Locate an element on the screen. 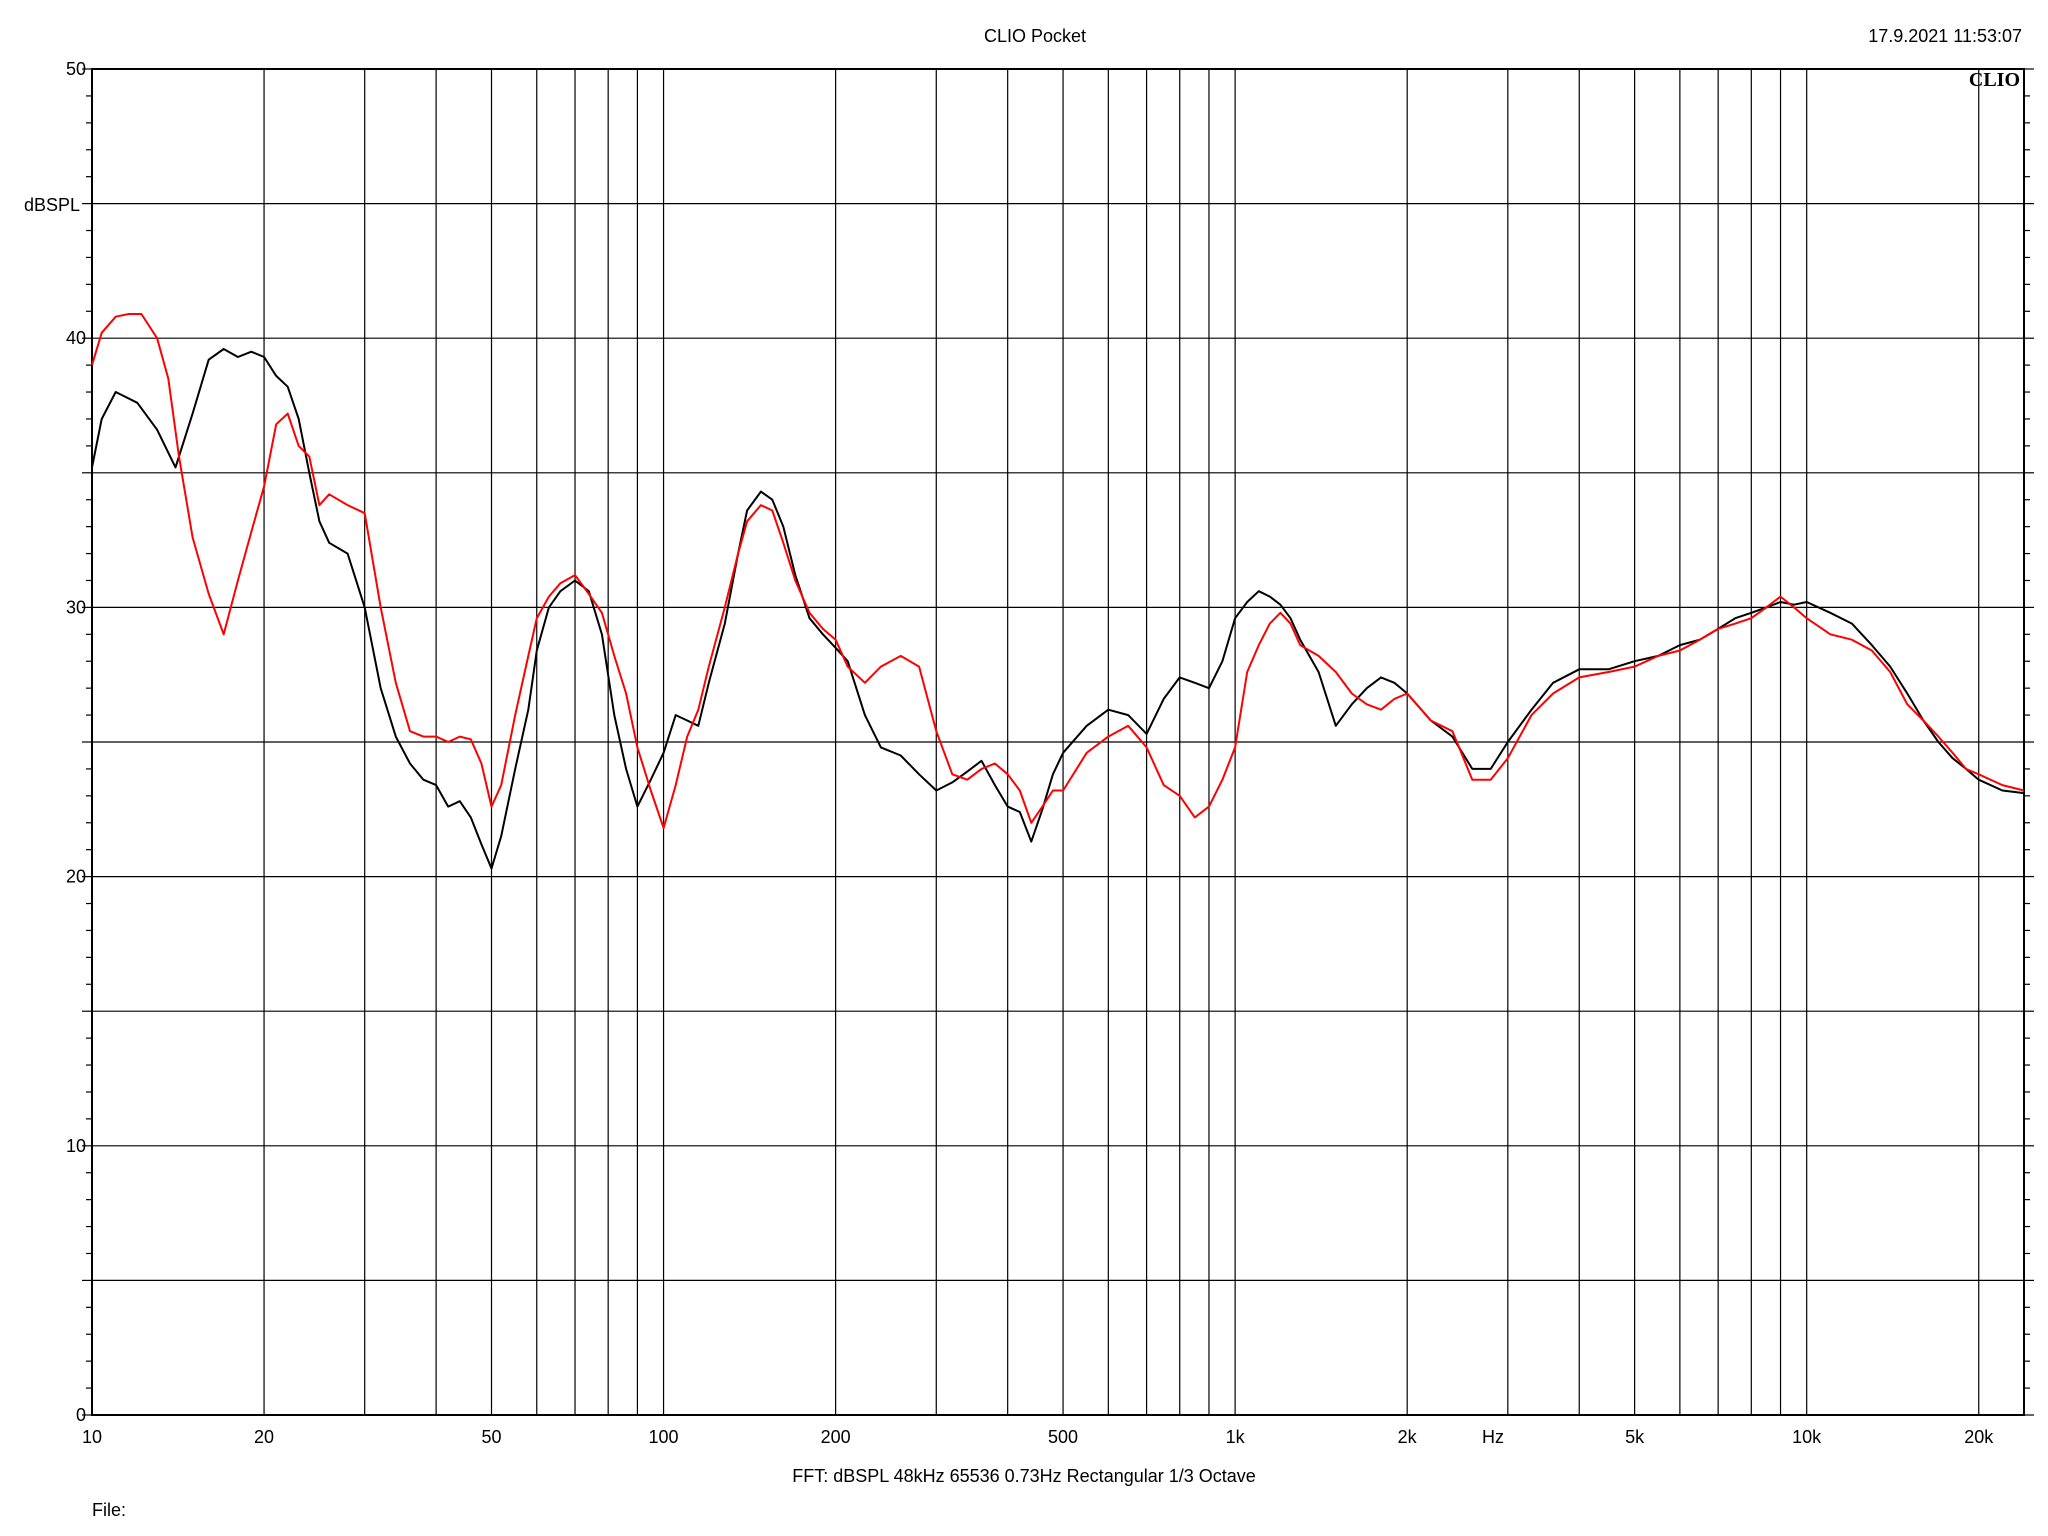  y-tick-label: 20 is located at coordinates (76, 877).